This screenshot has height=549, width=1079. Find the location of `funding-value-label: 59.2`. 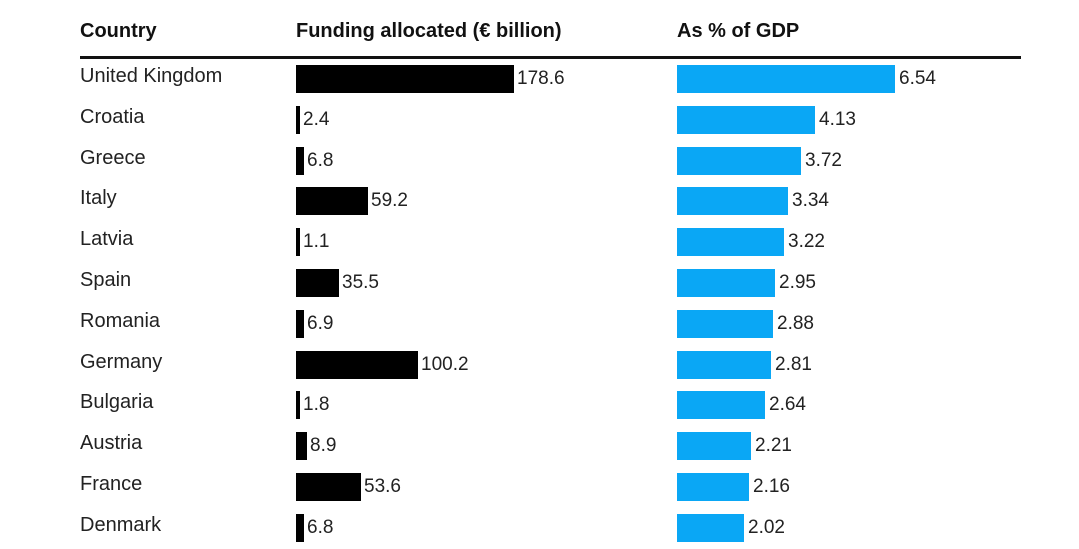

funding-value-label: 59.2 is located at coordinates (389, 201).